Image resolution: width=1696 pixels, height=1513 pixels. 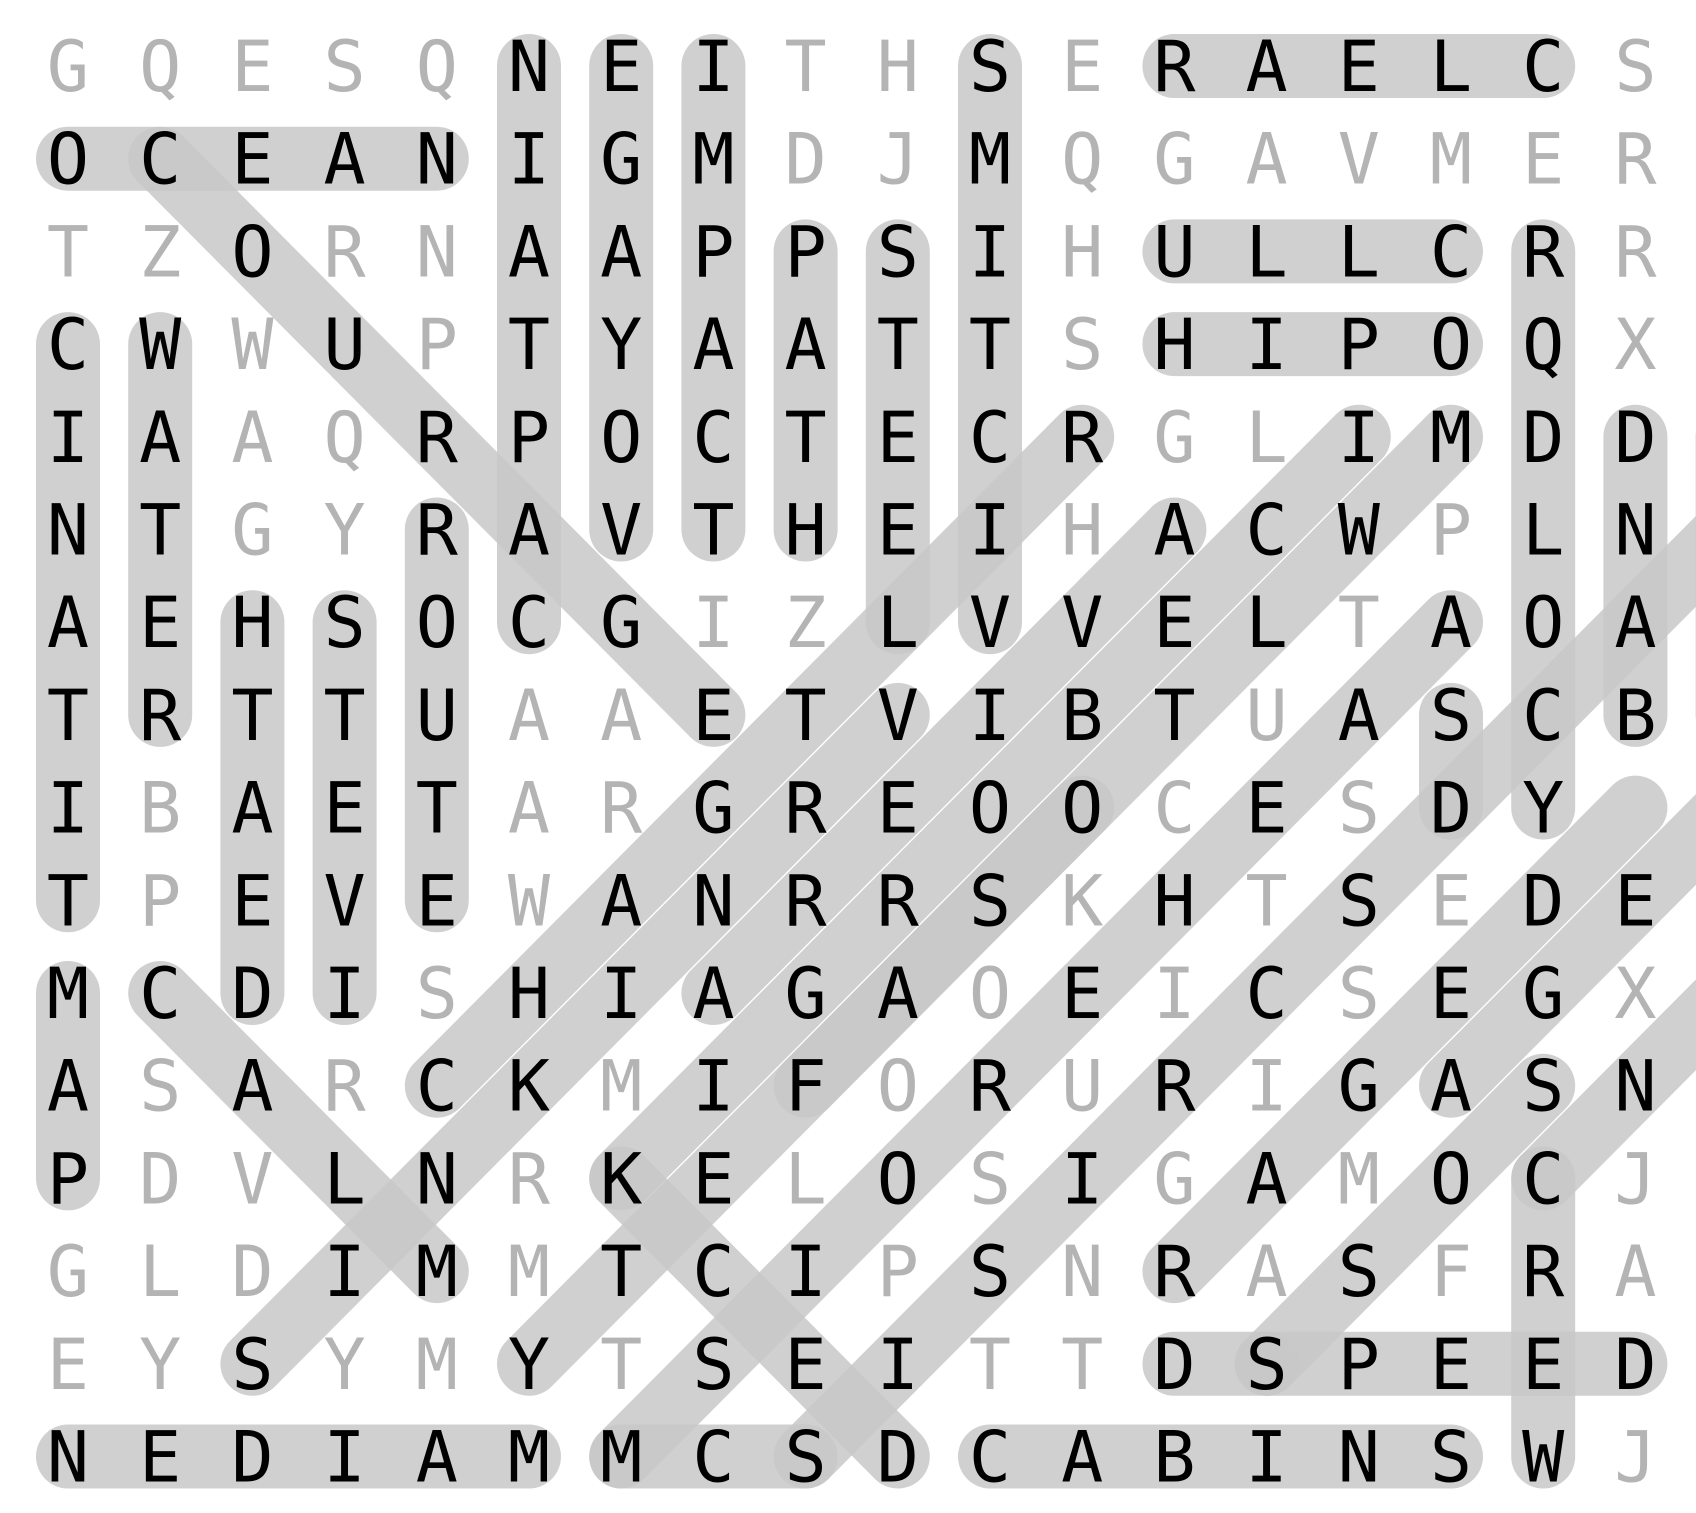 I want to click on grid-letter-r0-c8: T, so click(x=806, y=67).